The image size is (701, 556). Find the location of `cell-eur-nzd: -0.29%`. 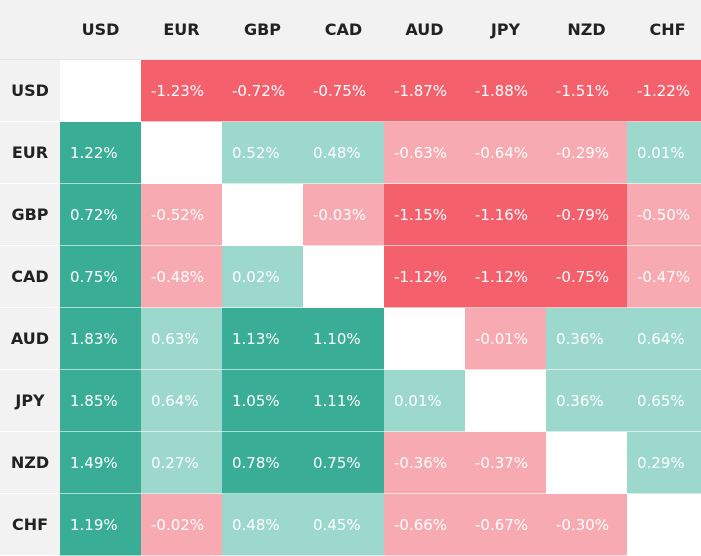

cell-eur-nzd: -0.29% is located at coordinates (586, 153).